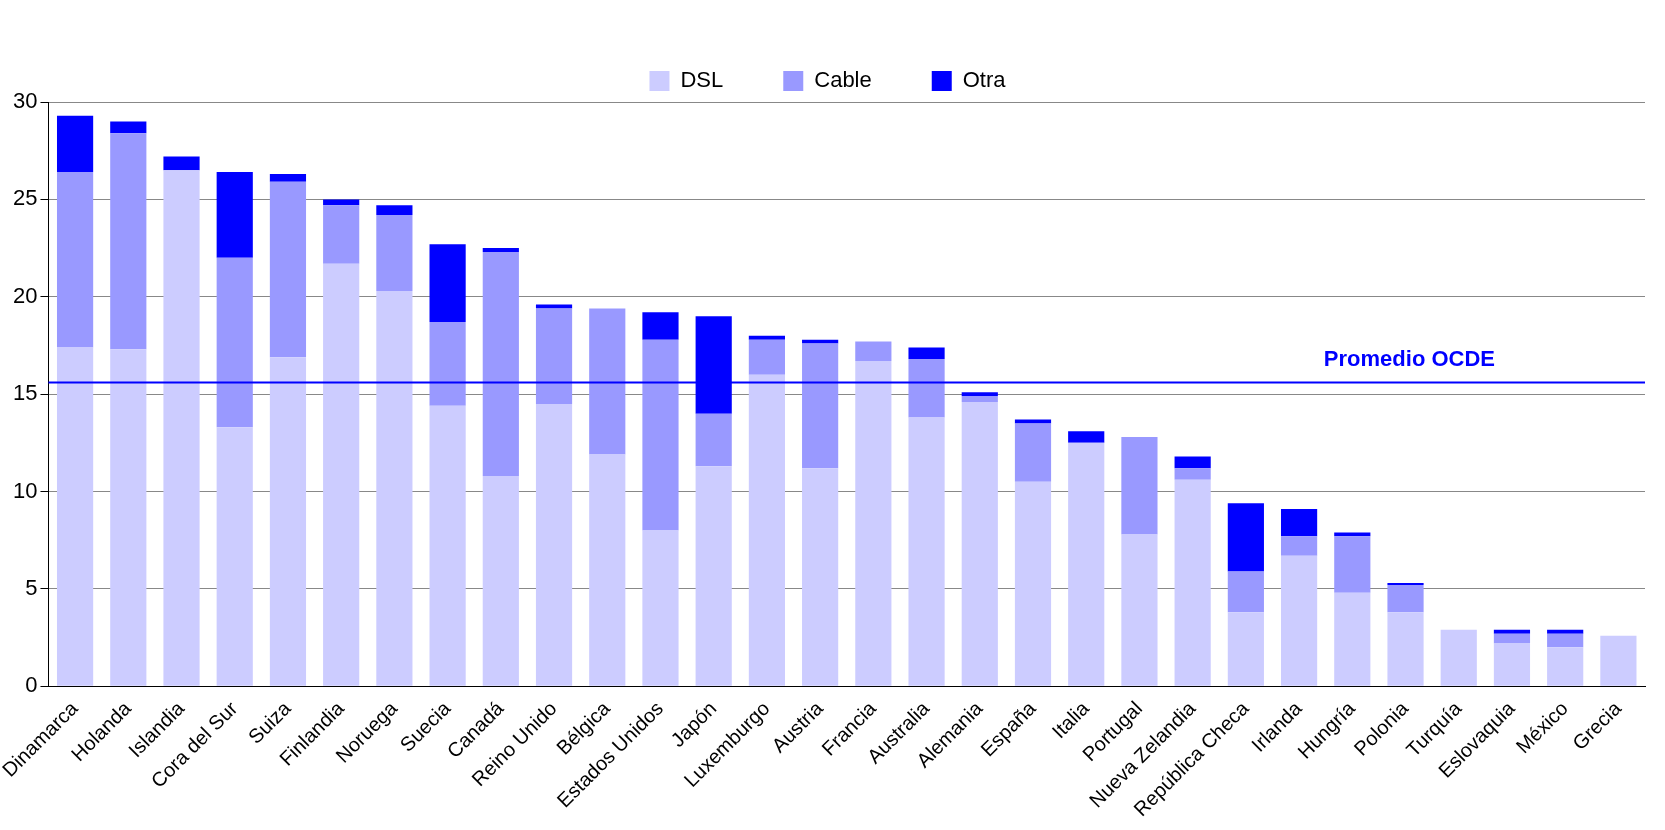 This screenshot has height=830, width=1665. Describe the element at coordinates (25, 198) in the screenshot. I see `y-tick-label: 25` at that location.